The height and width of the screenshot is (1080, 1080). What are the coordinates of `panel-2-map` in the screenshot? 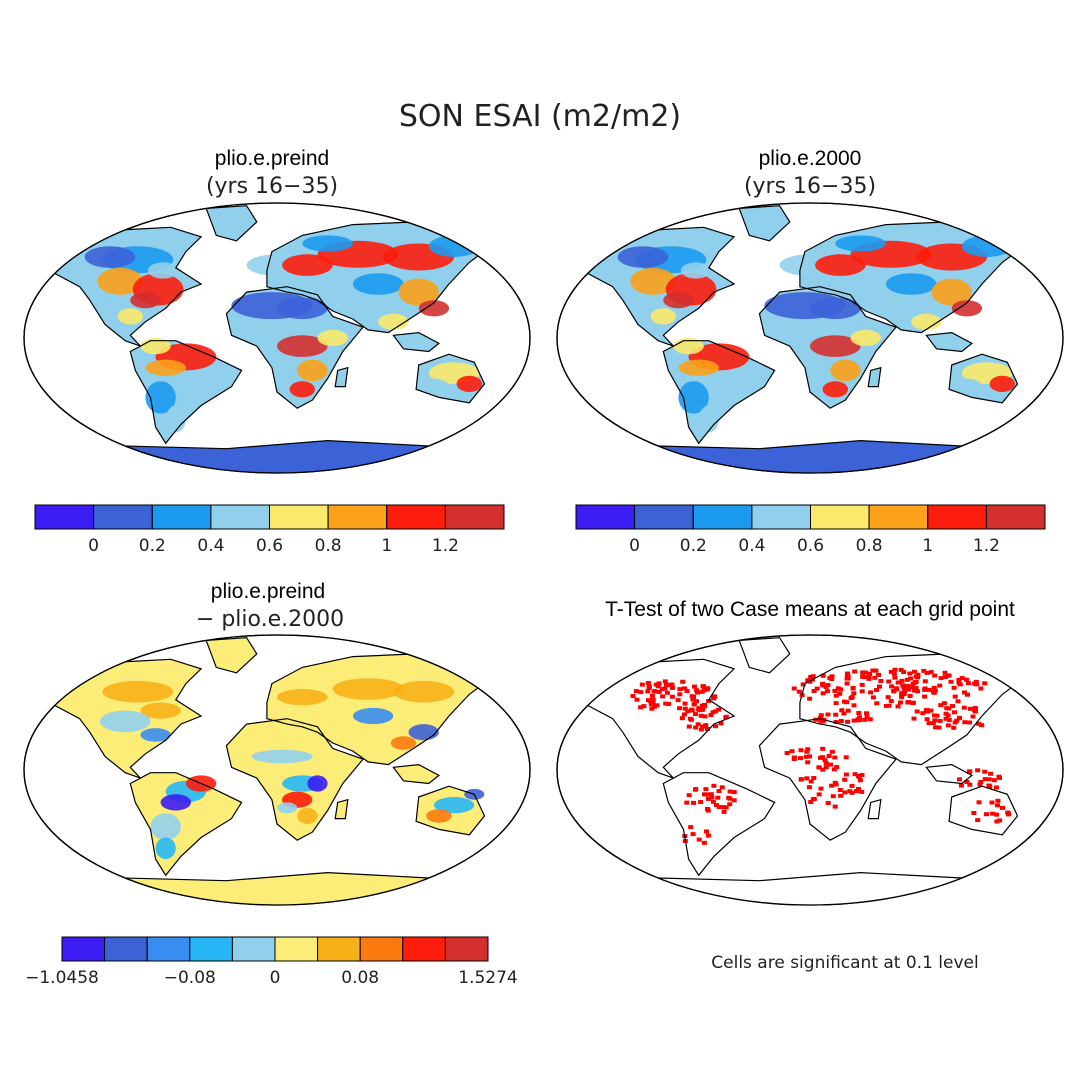 It's located at (810, 338).